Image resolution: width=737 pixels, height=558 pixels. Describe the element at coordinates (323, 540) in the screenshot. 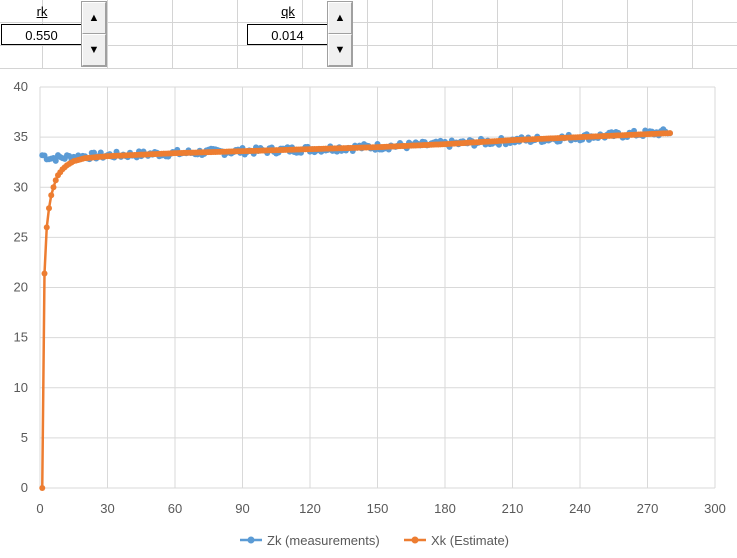

I see `legend-label-zk: Zk (measurements)` at that location.